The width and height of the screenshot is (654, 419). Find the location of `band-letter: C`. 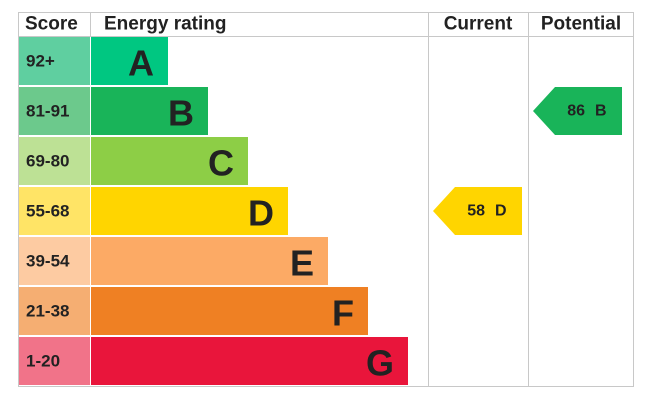

band-letter: C is located at coordinates (221, 163).